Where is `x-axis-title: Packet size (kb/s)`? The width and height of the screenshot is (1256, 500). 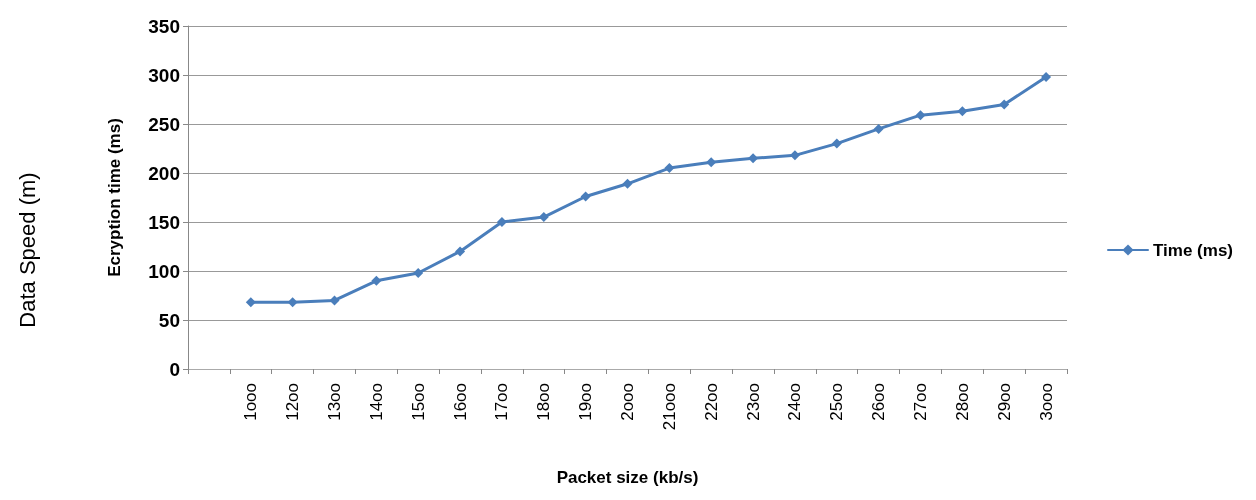
x-axis-title: Packet size (kb/s) is located at coordinates (627, 477).